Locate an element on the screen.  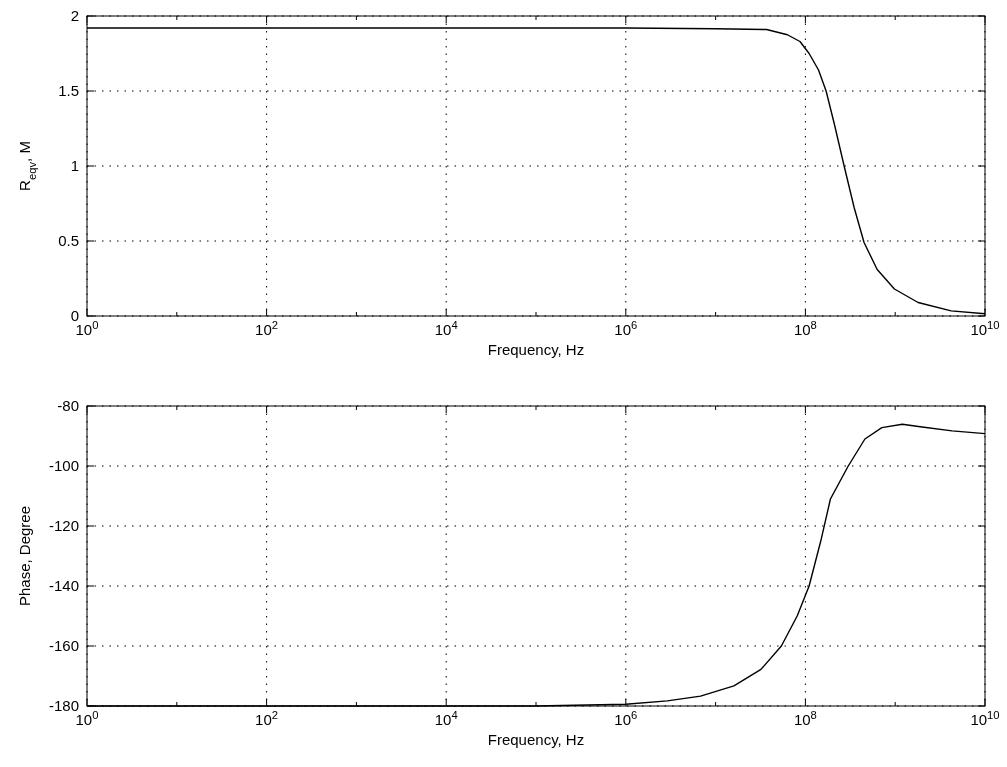
y-tick-label: 0.5 is located at coordinates (68, 240).